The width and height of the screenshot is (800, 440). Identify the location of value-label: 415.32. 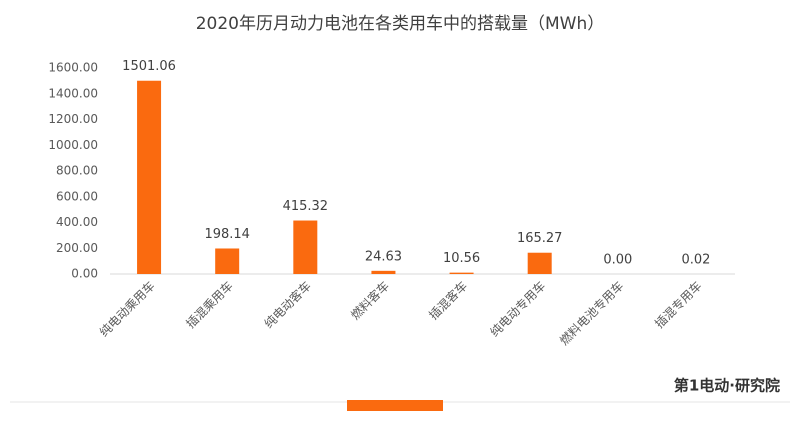
(306, 206).